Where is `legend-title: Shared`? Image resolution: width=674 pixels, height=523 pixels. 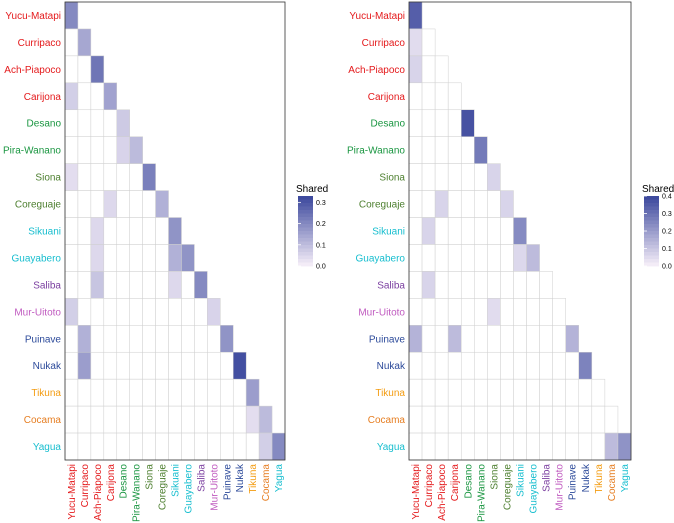
legend-title: Shared is located at coordinates (312, 189).